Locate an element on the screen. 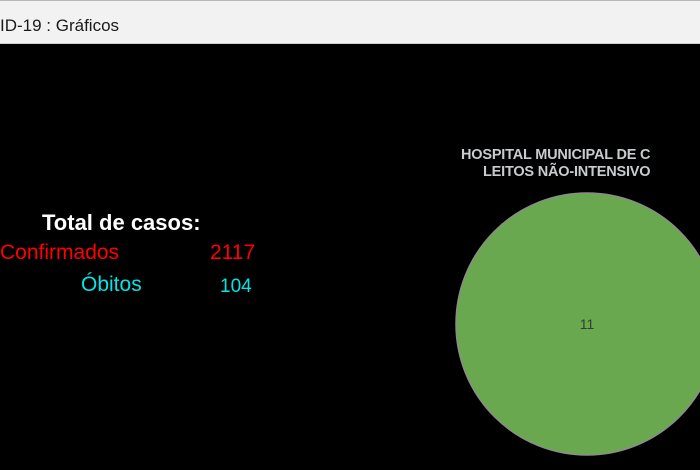 The image size is (700, 470). confirmed-value: 2117 is located at coordinates (233, 252).